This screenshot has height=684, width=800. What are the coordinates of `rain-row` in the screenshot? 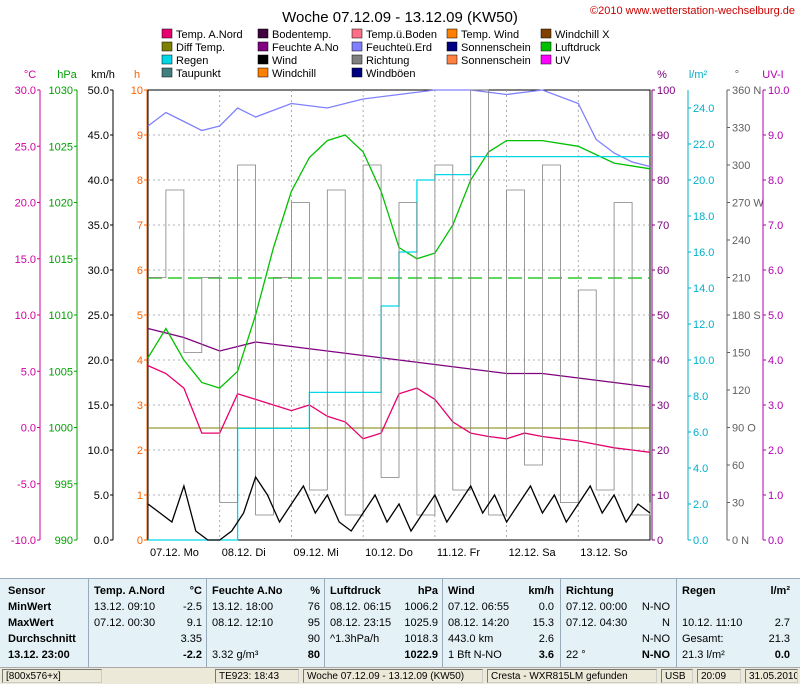 It's located at (736, 607).